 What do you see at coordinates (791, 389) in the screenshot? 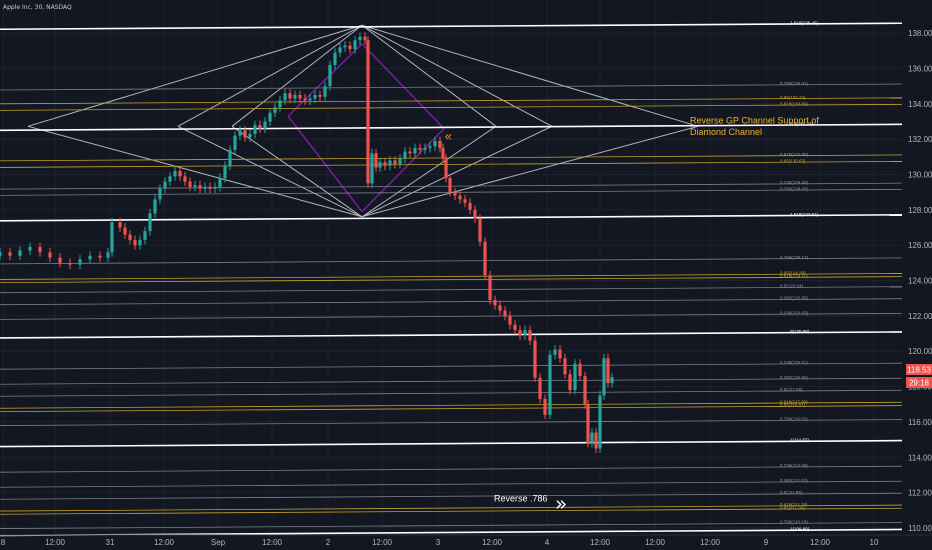
I see `fib-label-19: 0.5(117.68)` at bounding box center [791, 389].